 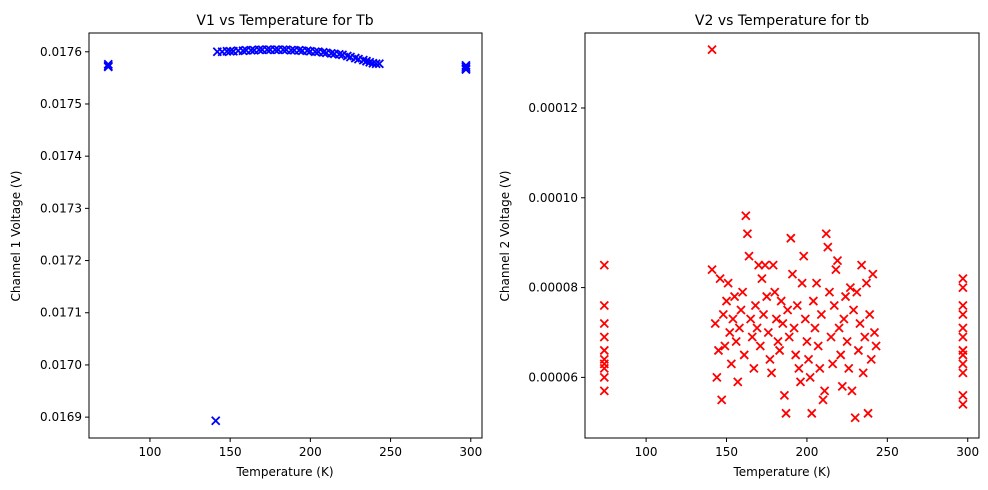 What do you see at coordinates (284, 472) in the screenshot?
I see `left-chart-xlabel: Temperature (K)` at bounding box center [284, 472].